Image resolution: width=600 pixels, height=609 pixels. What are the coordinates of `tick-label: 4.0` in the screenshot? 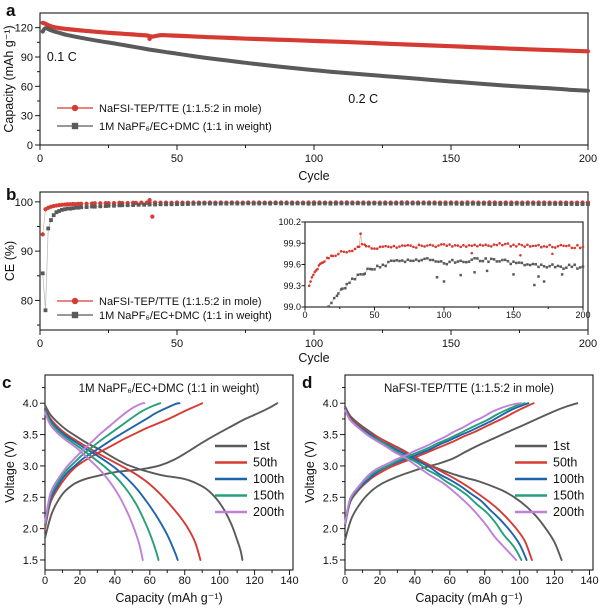 It's located at (330, 404).